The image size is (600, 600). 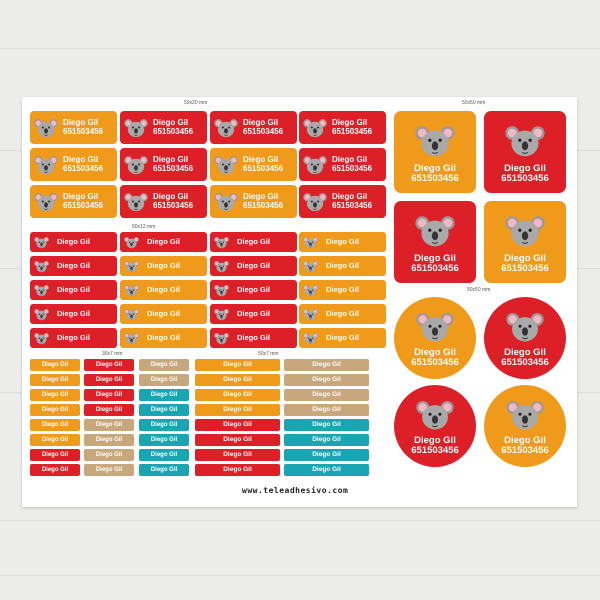 I want to click on size-caption-round: 50x50 mm, so click(x=479, y=290).